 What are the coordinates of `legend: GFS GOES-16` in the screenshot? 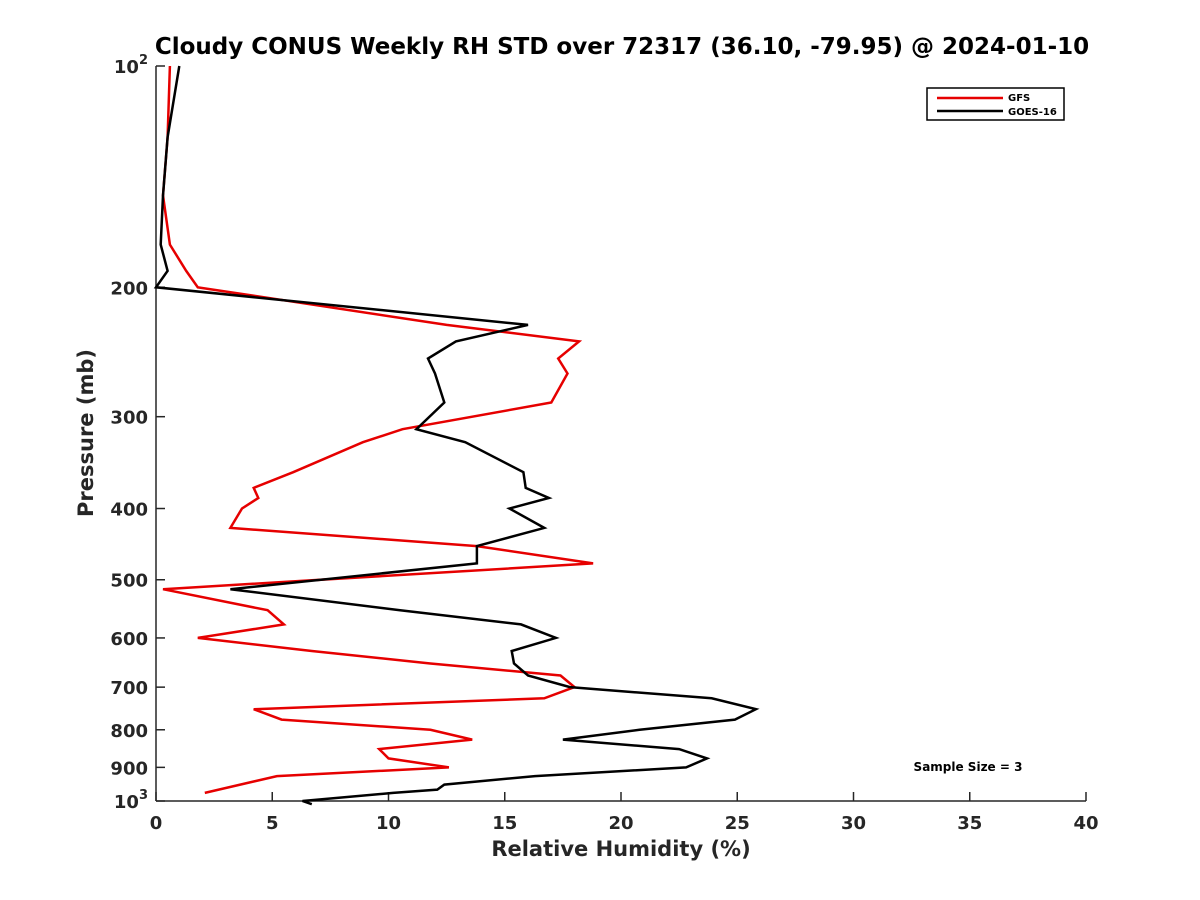 It's located at (995, 104).